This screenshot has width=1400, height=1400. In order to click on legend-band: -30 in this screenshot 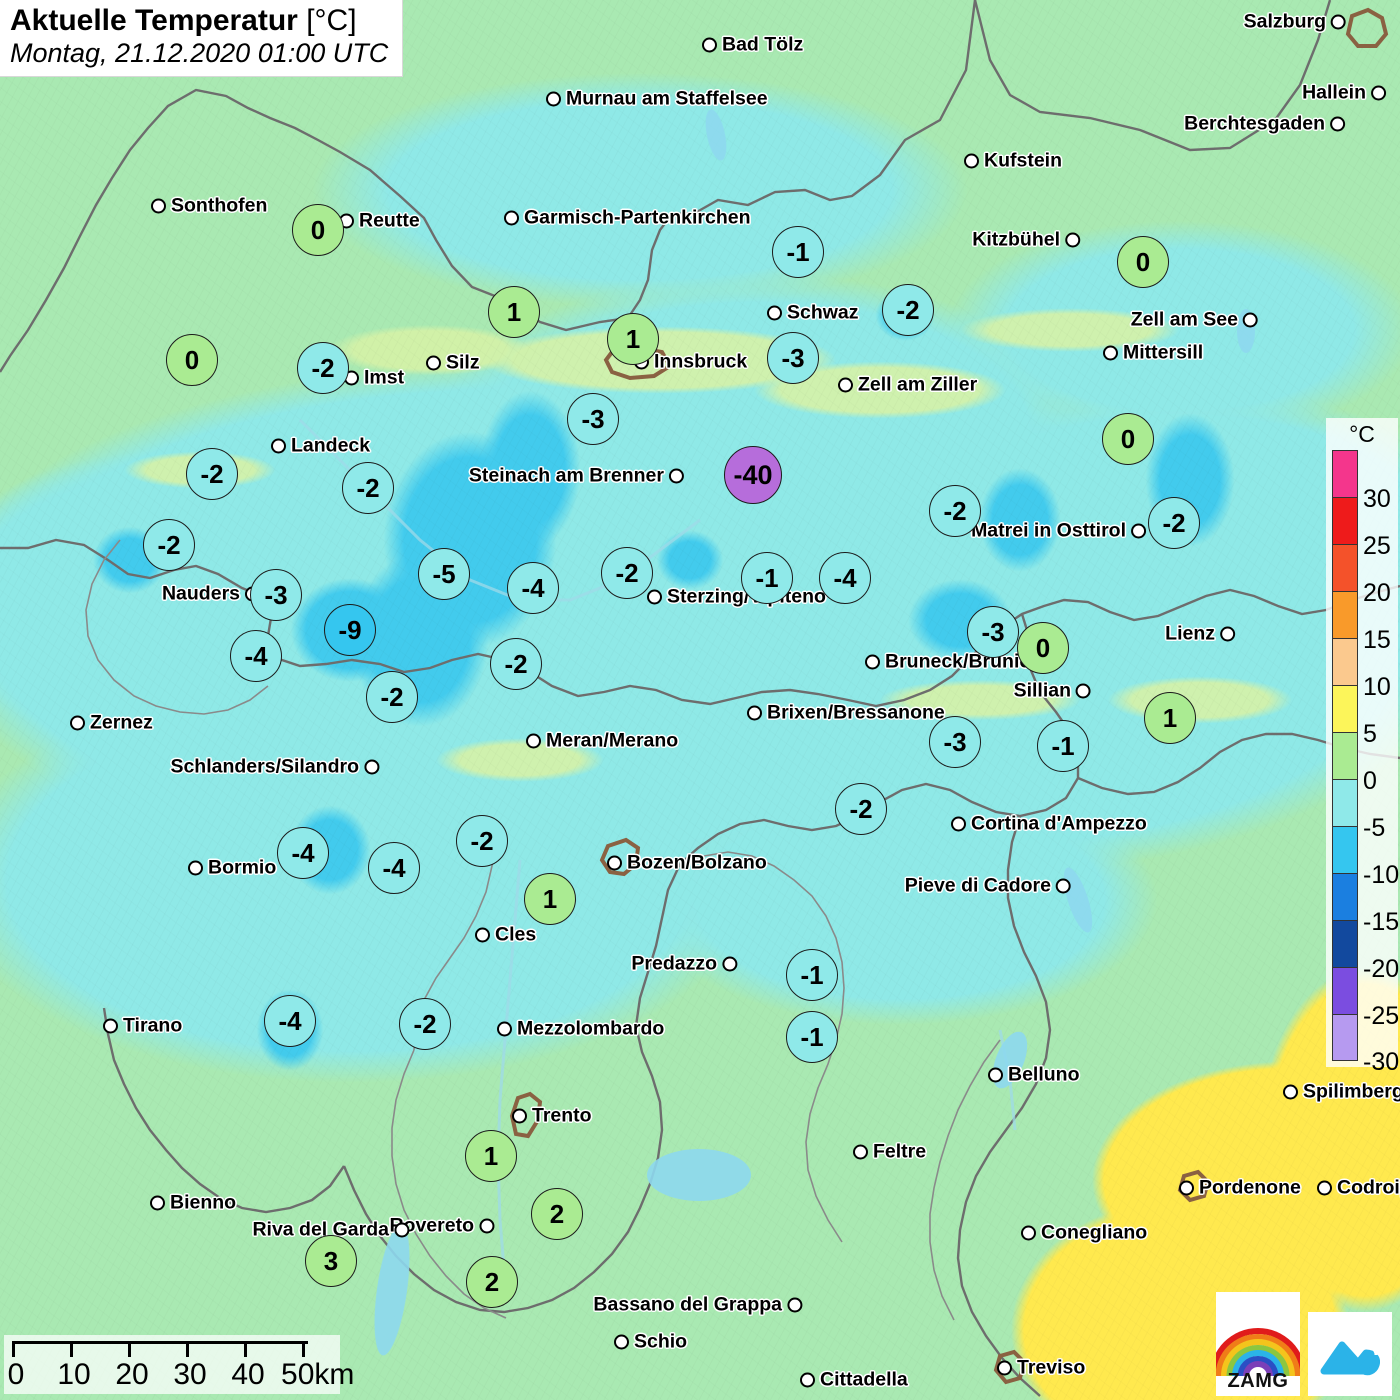, I will do `click(1365, 1044)`.